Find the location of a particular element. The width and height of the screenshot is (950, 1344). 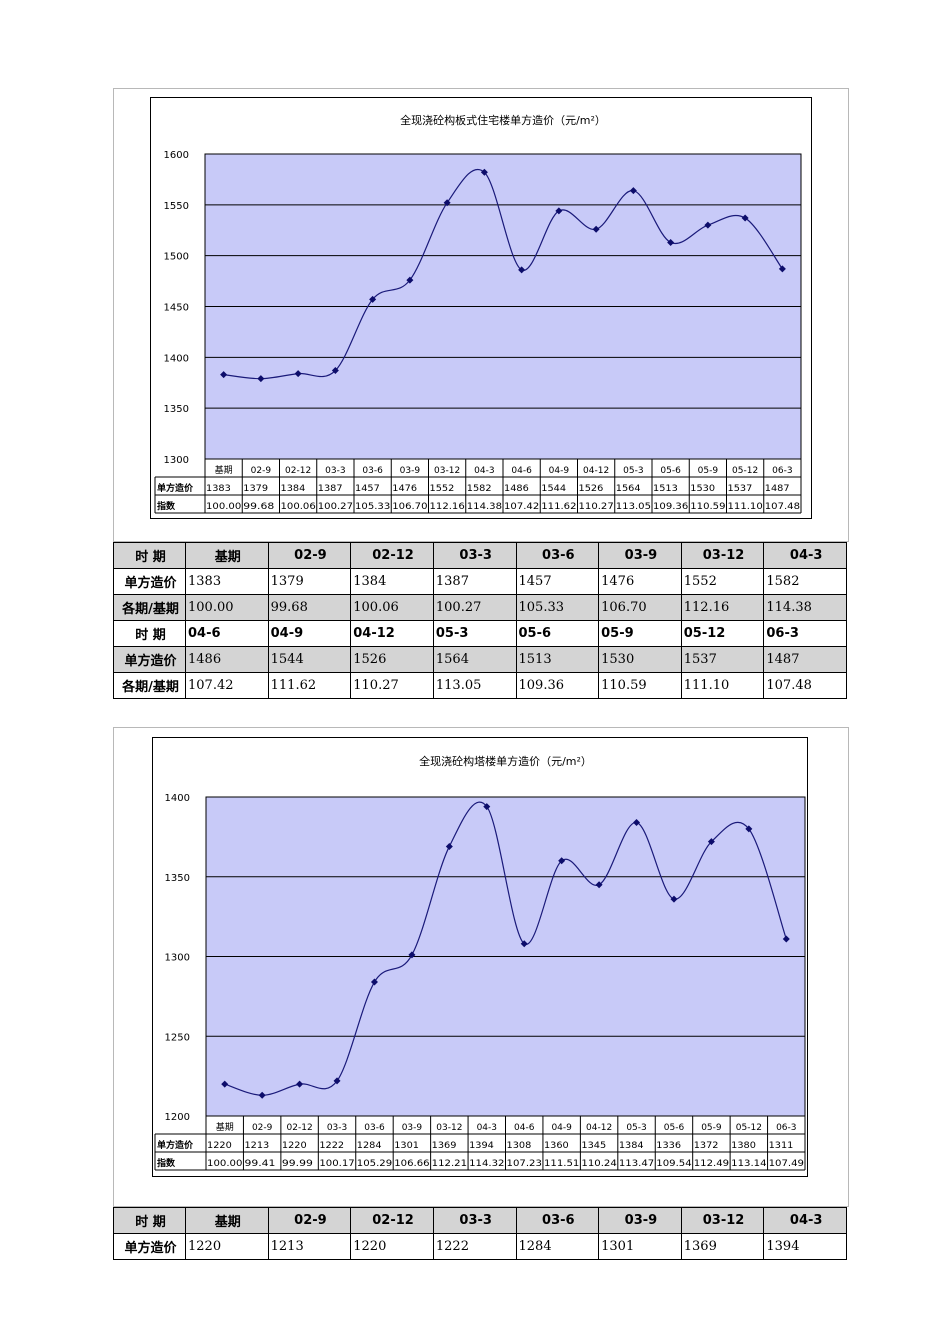

x-tick-label: 04-12 is located at coordinates (596, 471).